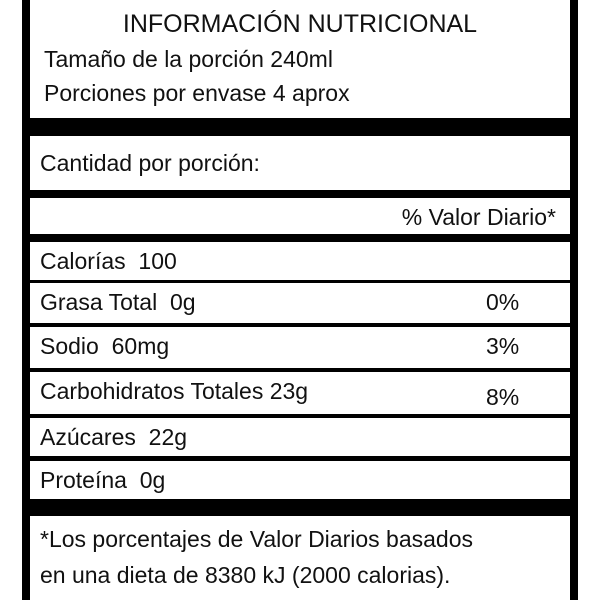  I want to click on footnote-line: en una dieta de 8380 kJ (2000 calorias)., so click(245, 575).